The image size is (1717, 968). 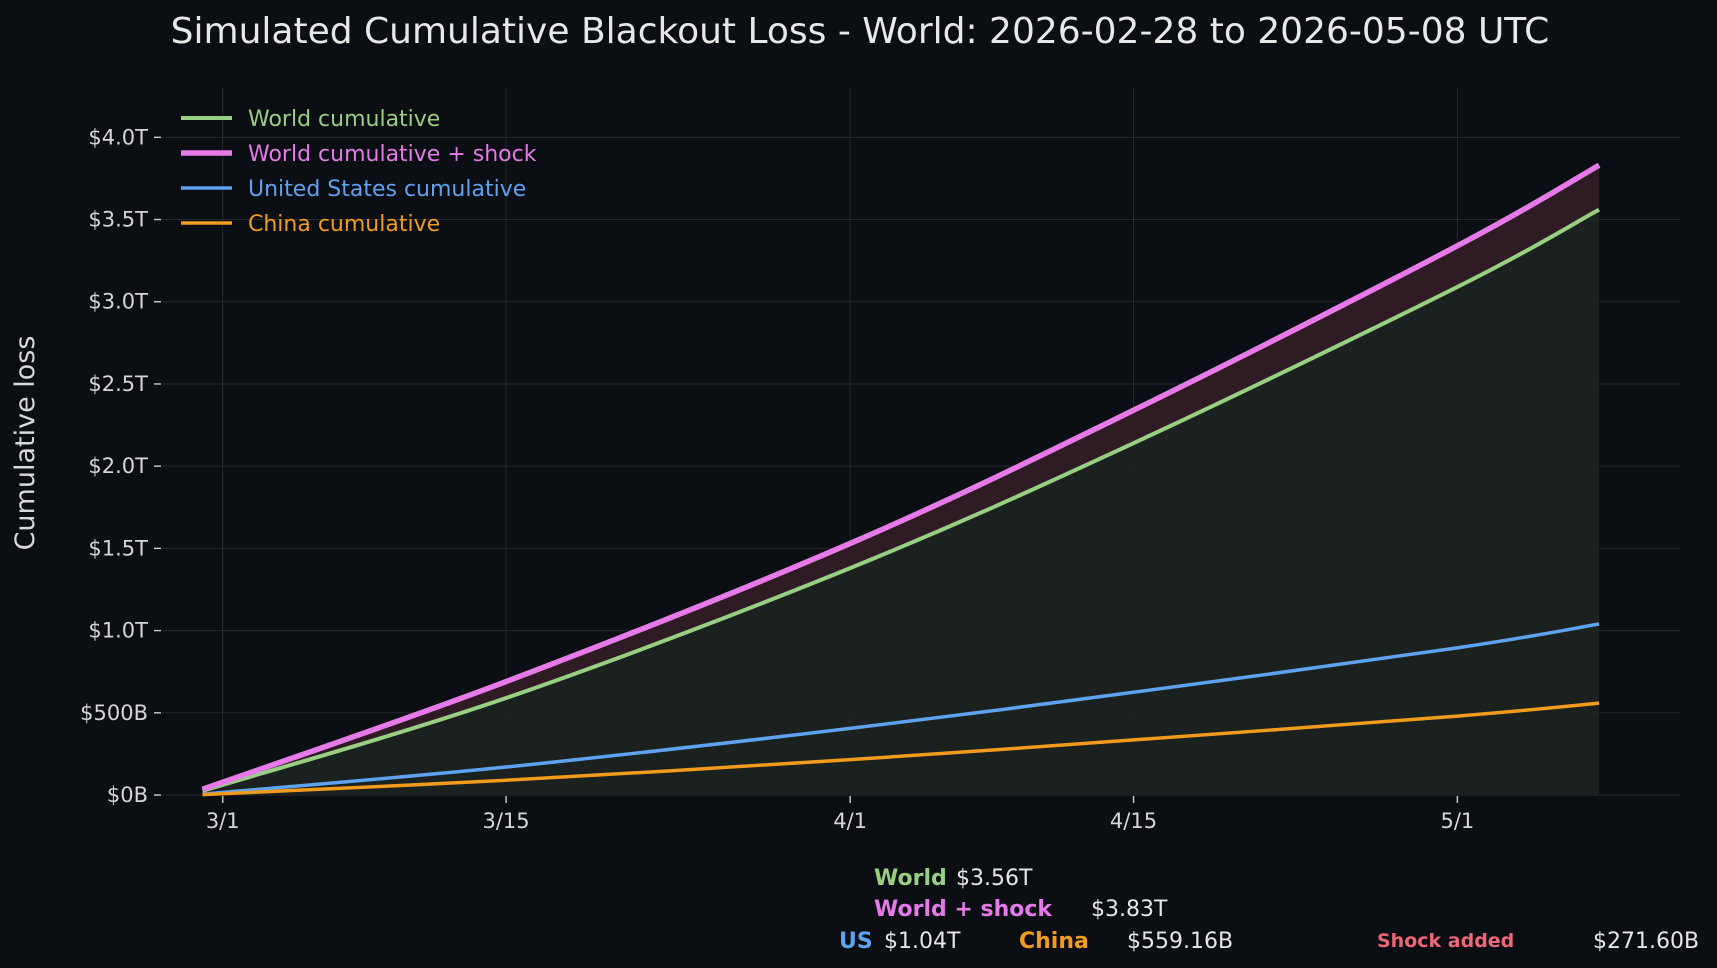 What do you see at coordinates (1054, 941) in the screenshot?
I see `summary-china-label: China` at bounding box center [1054, 941].